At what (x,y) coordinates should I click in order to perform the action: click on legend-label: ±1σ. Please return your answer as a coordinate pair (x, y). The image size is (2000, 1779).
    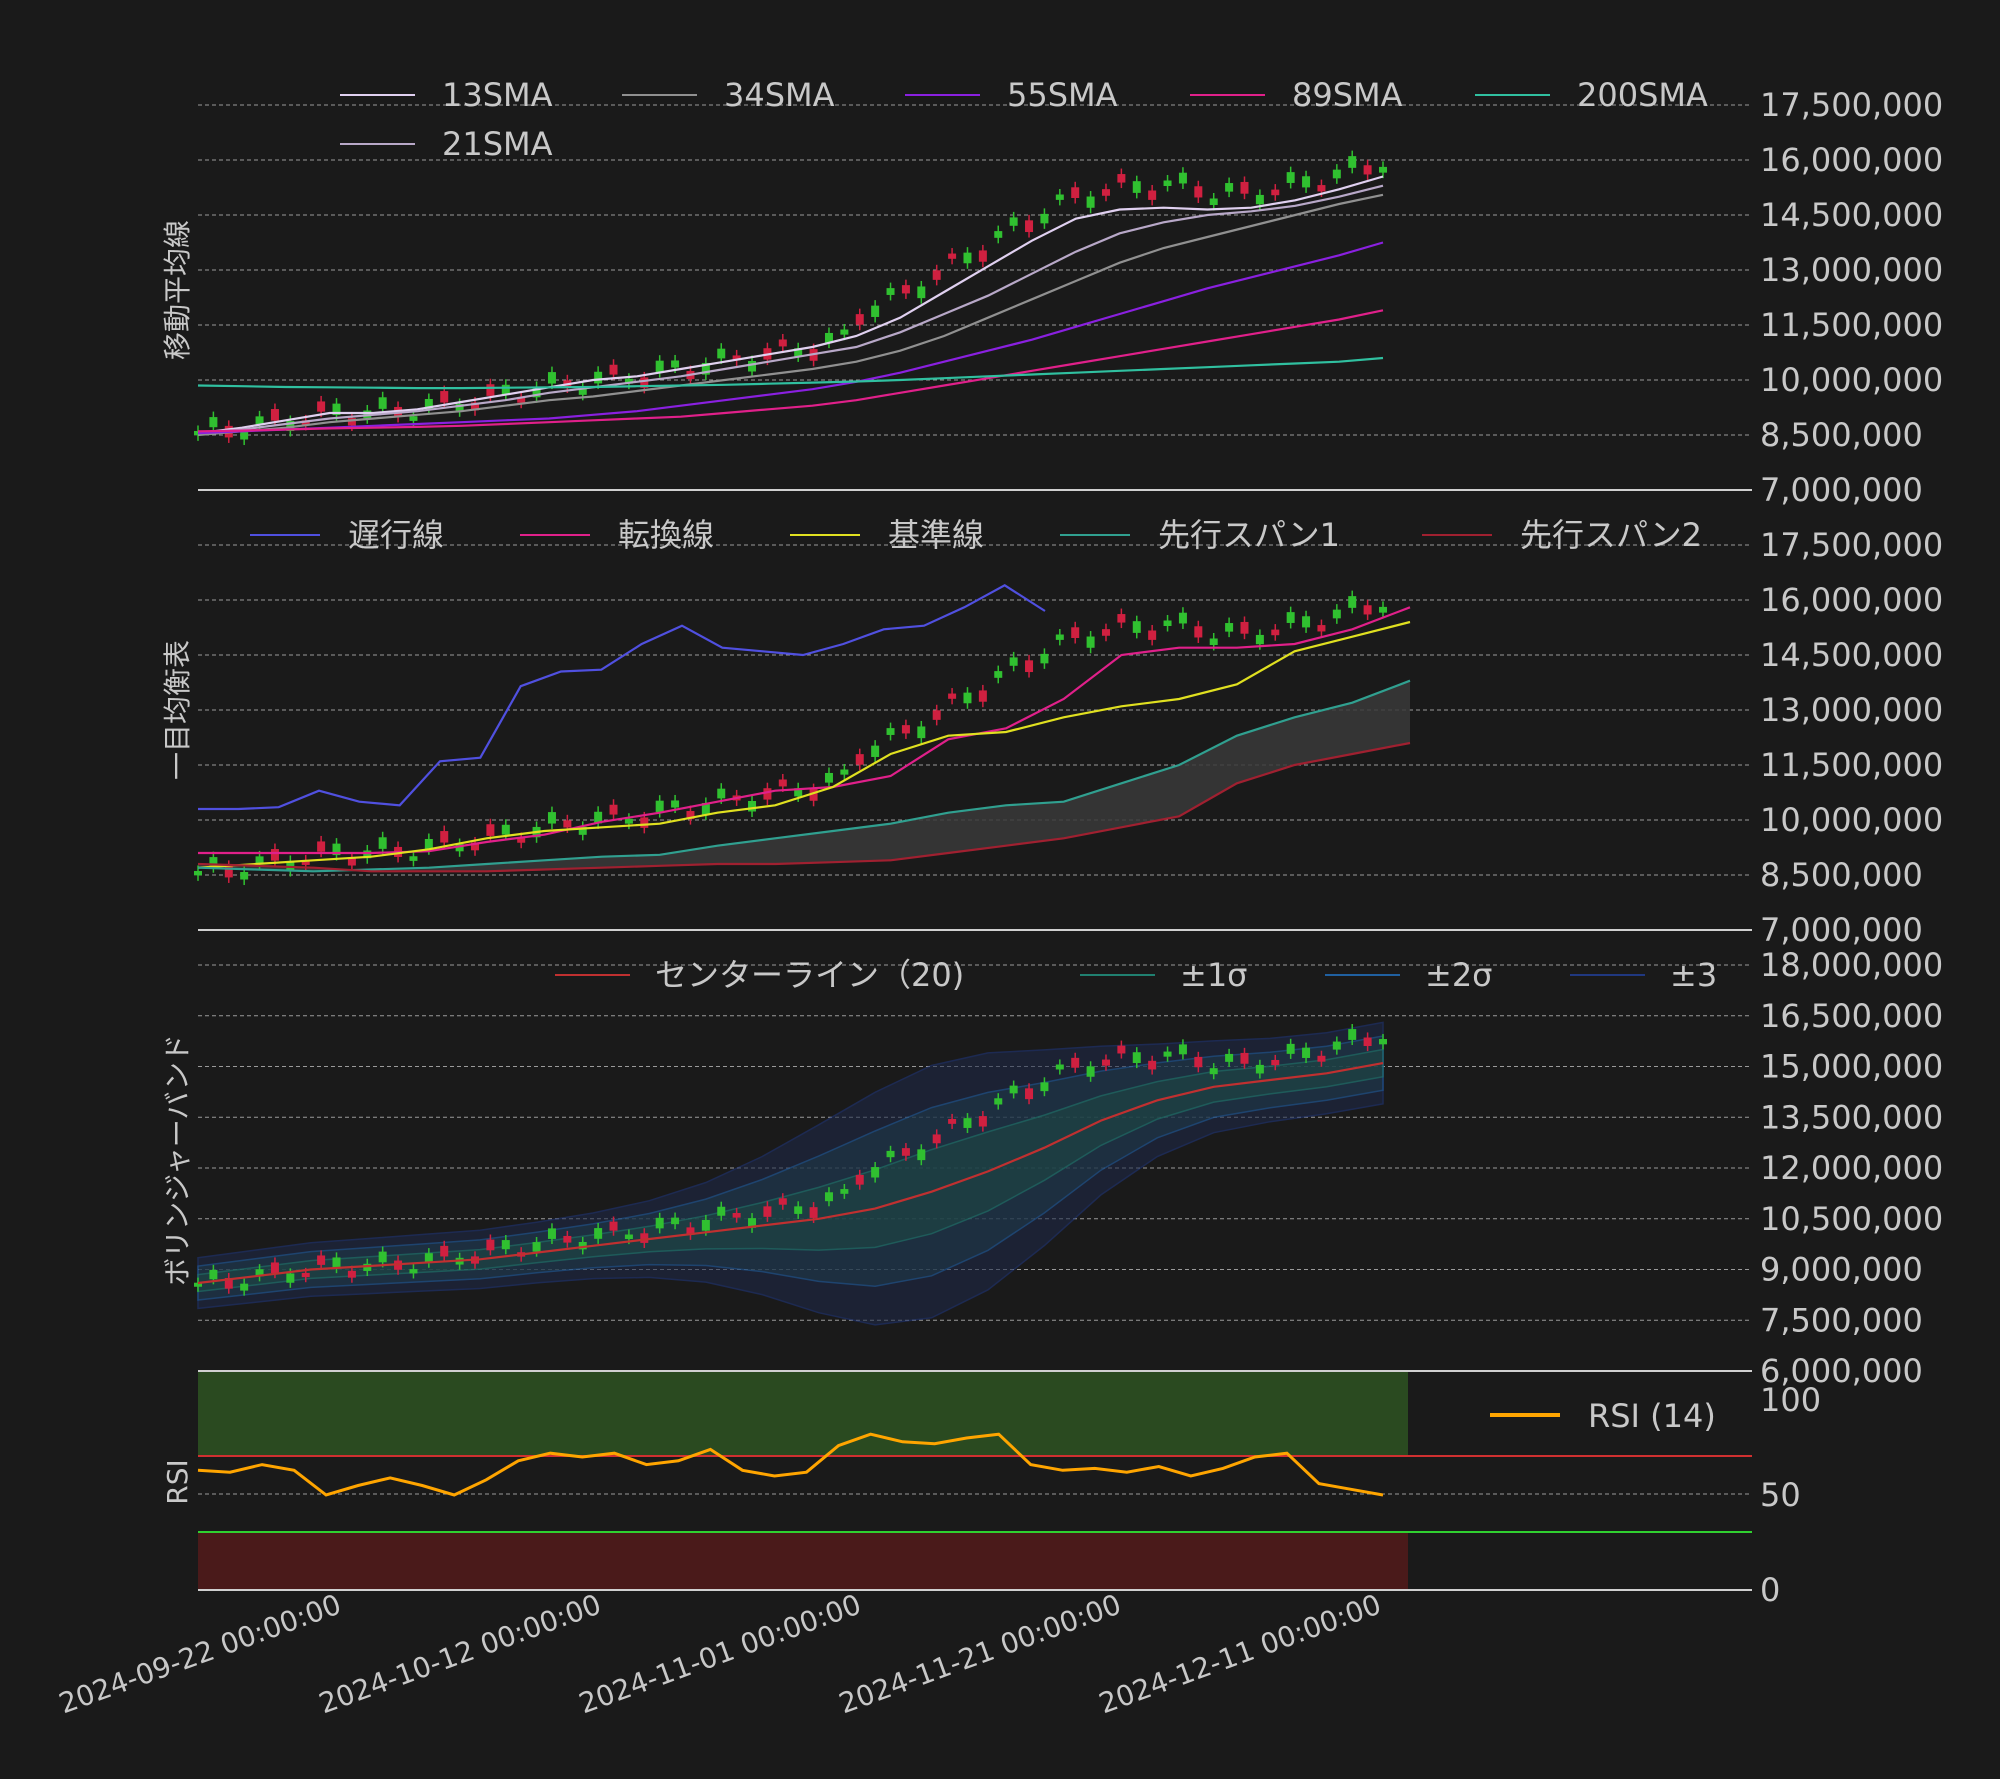
    Looking at the image, I should click on (1213, 975).